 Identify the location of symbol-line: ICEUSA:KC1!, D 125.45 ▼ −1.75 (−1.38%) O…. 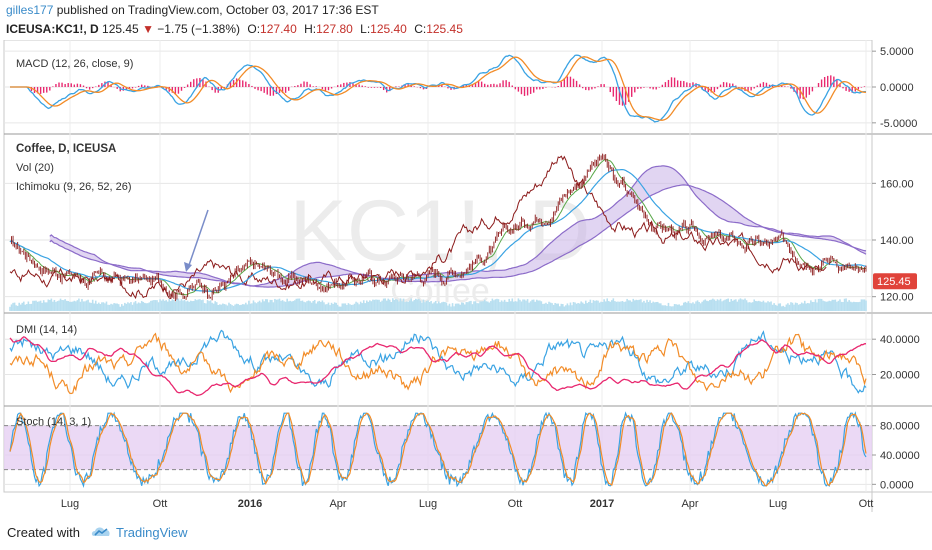
(234, 29).